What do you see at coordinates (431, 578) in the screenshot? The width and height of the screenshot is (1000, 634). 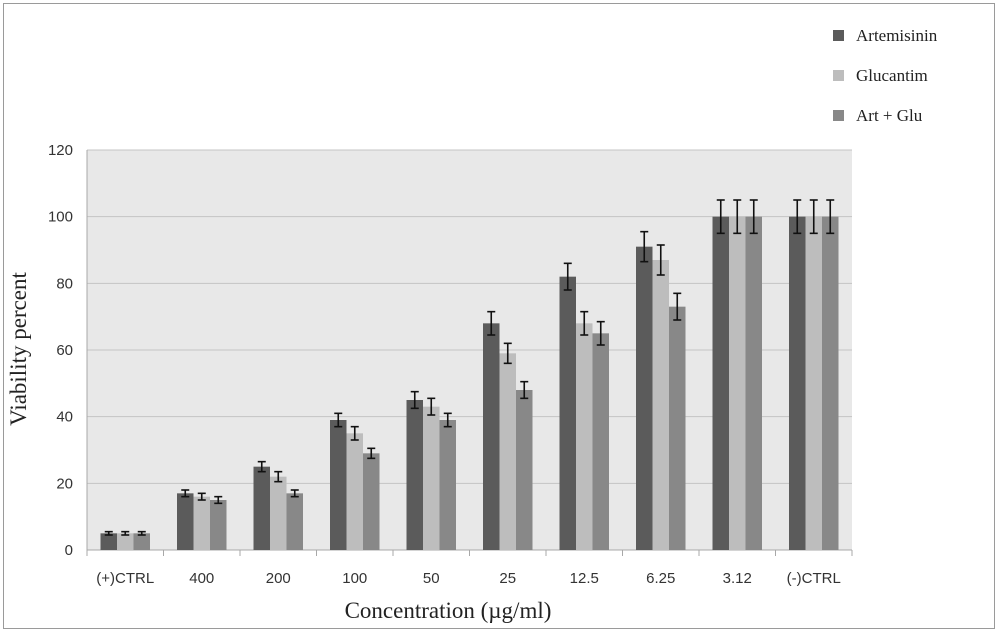 I see `x-tick-label: 50` at bounding box center [431, 578].